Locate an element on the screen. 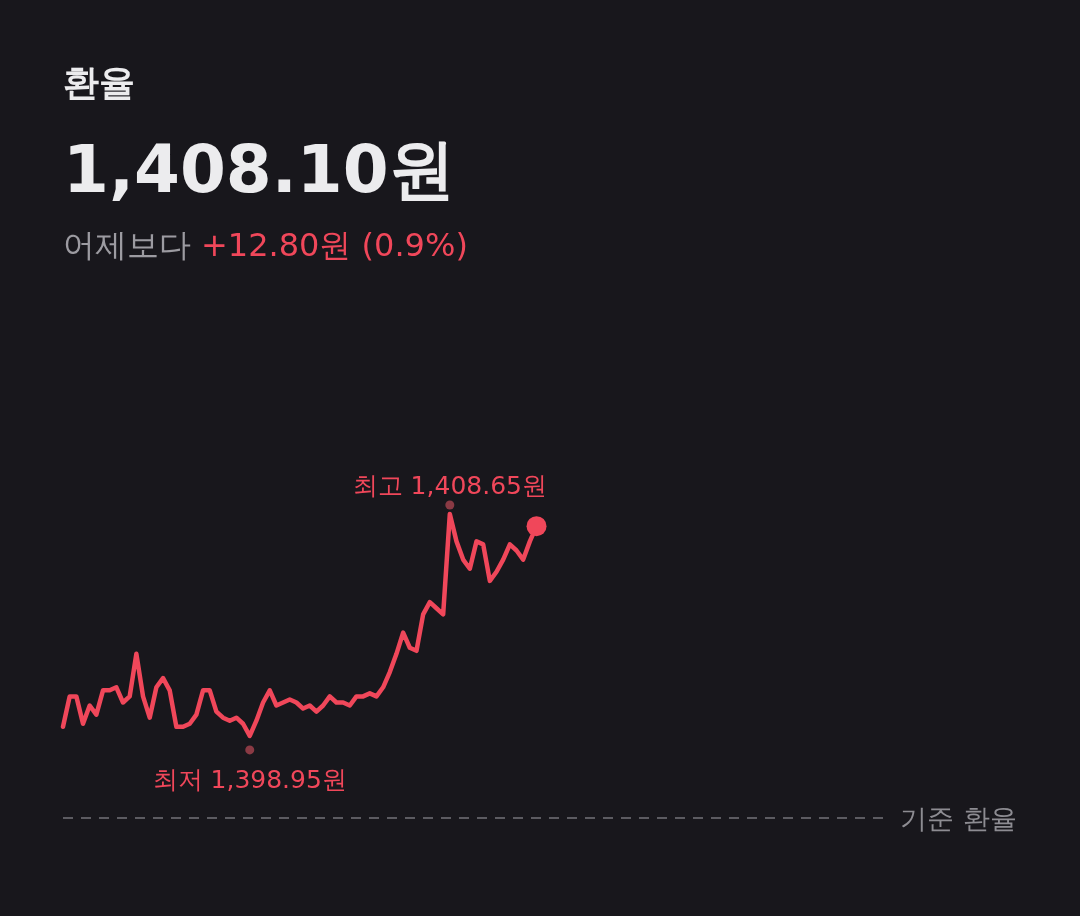  chart-title: 환율 is located at coordinates (99, 82).